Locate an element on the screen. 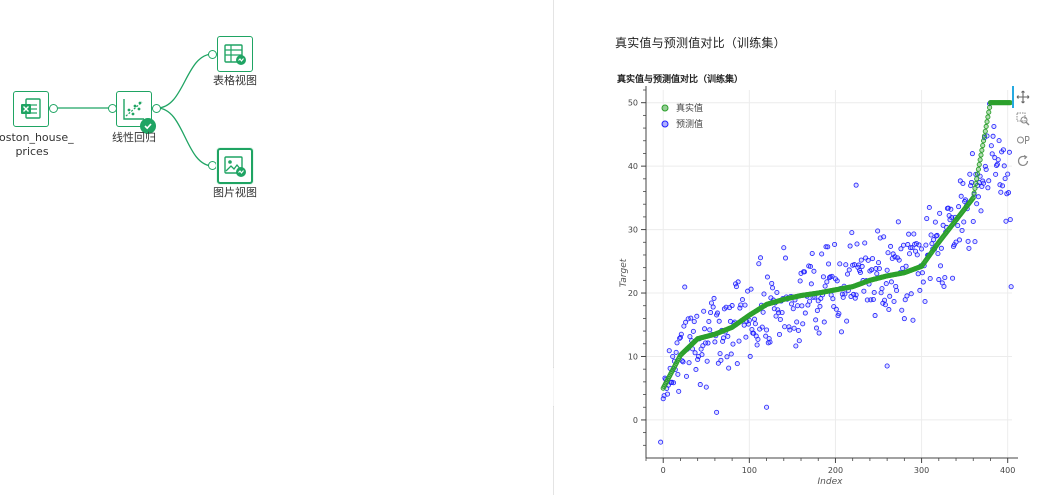  x-tick-label: 0 is located at coordinates (663, 470).